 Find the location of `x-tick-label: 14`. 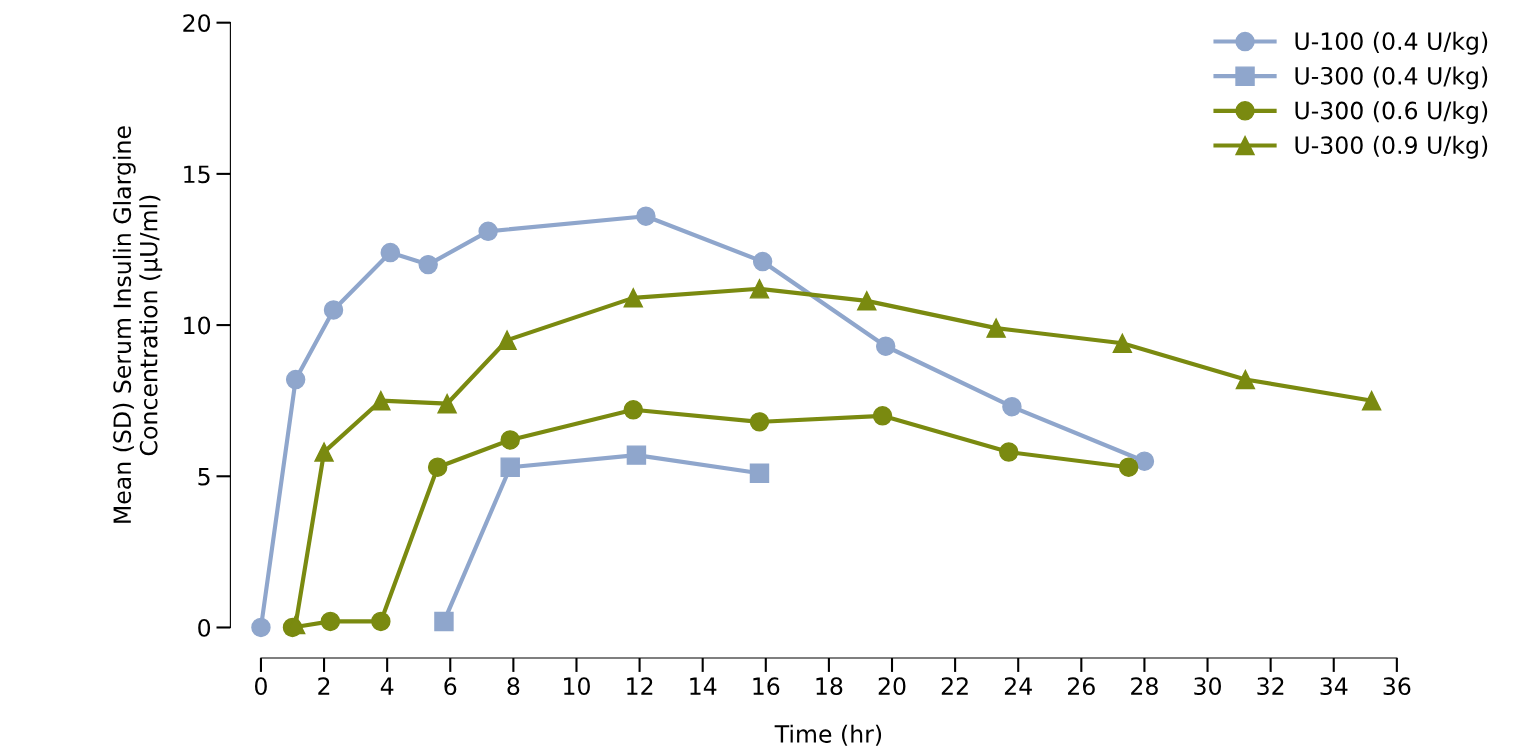

x-tick-label: 14 is located at coordinates (703, 686).